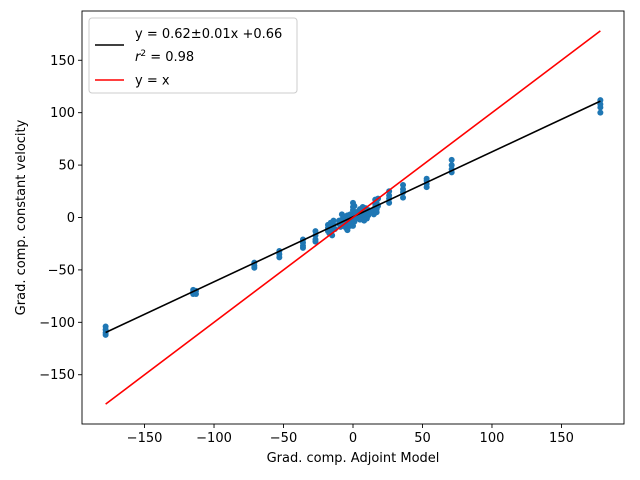  What do you see at coordinates (66, 166) in the screenshot?
I see `y-tick-label: 50` at bounding box center [66, 166].